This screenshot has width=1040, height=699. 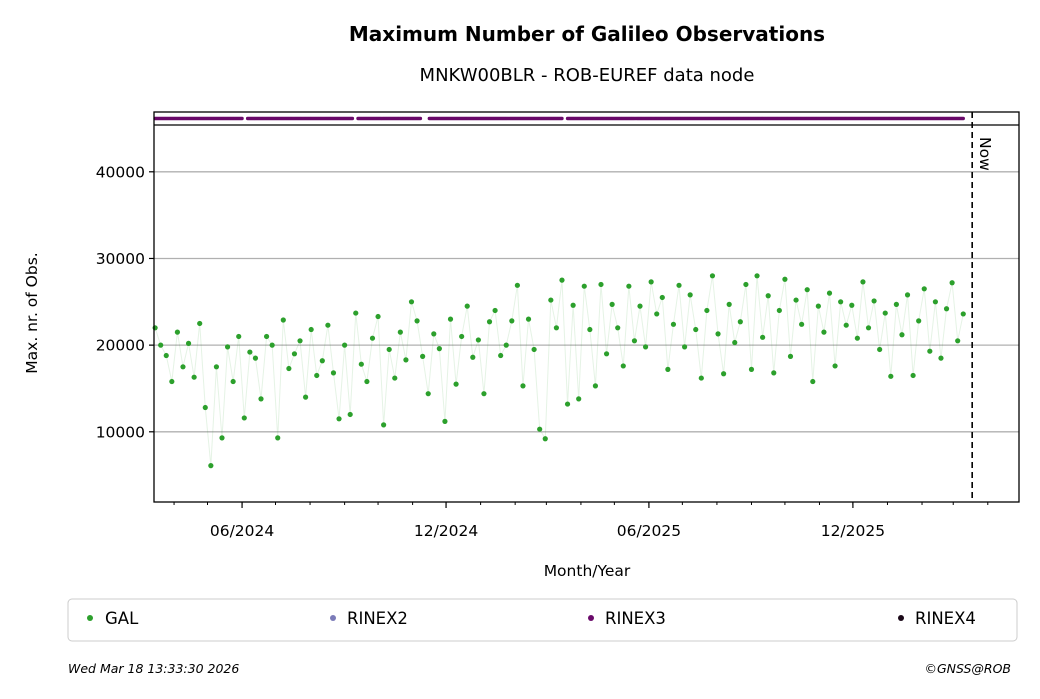 I want to click on x-tick-label: 12/2024, so click(x=446, y=531).